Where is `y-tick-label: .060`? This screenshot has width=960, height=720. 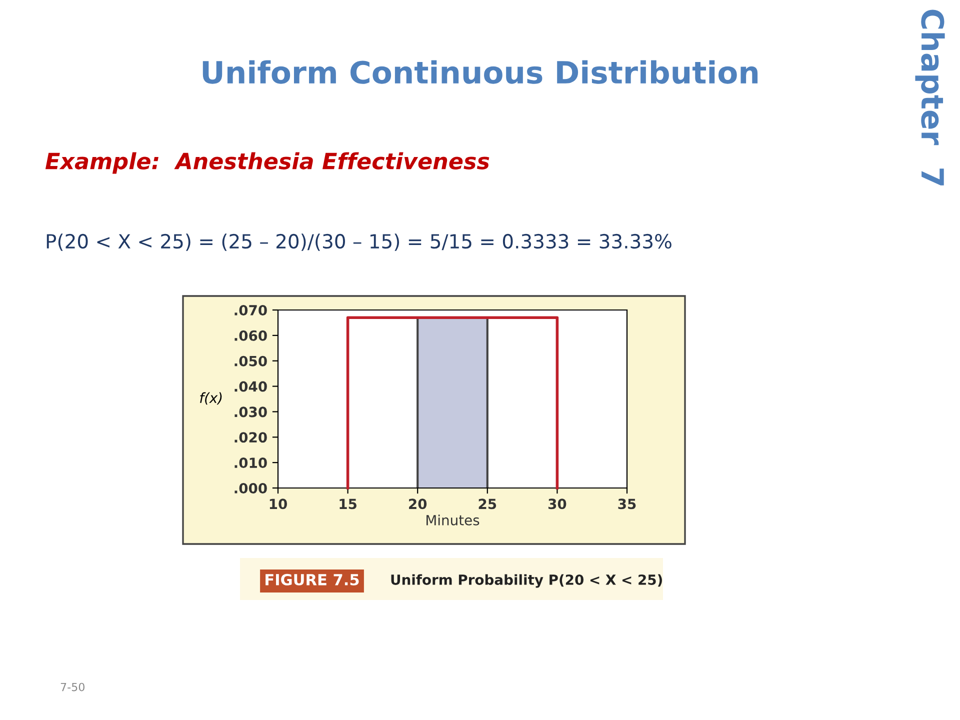 y-tick-label: .060 is located at coordinates (250, 335).